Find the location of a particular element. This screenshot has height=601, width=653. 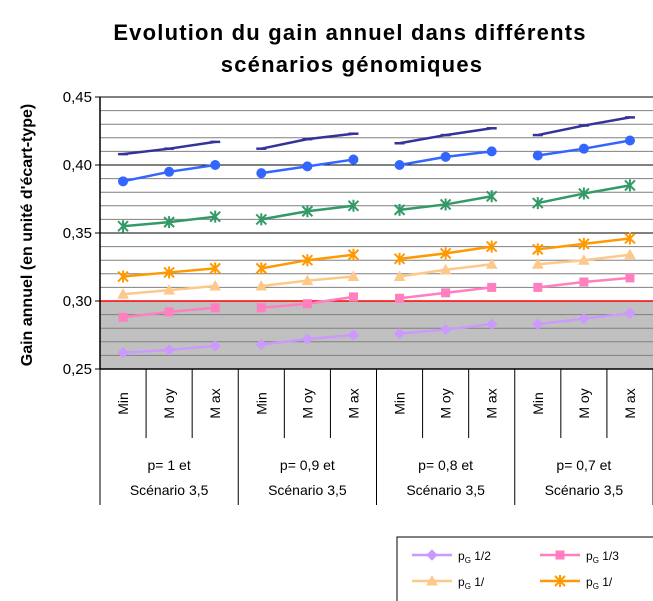

legend-box is located at coordinates (524, 568).